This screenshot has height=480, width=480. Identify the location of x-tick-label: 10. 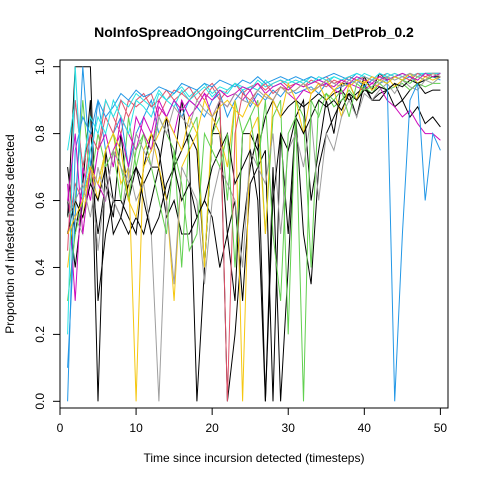
(136, 428).